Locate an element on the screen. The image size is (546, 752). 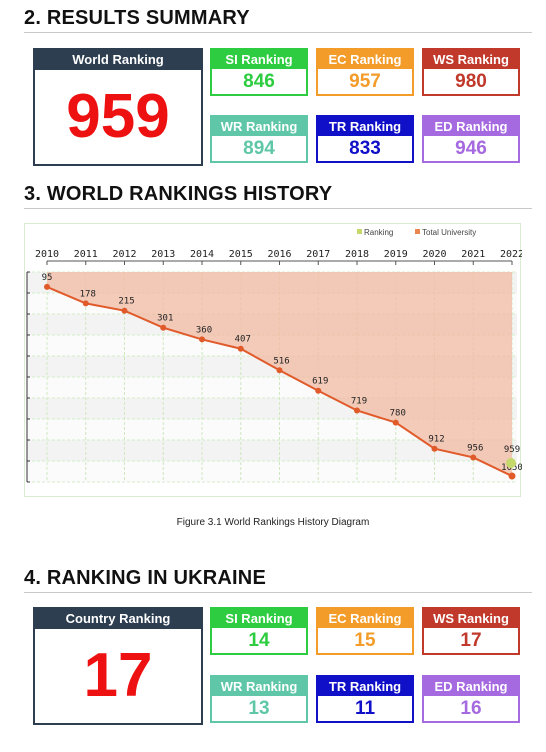
current-ranking-point is located at coordinates (511, 463).